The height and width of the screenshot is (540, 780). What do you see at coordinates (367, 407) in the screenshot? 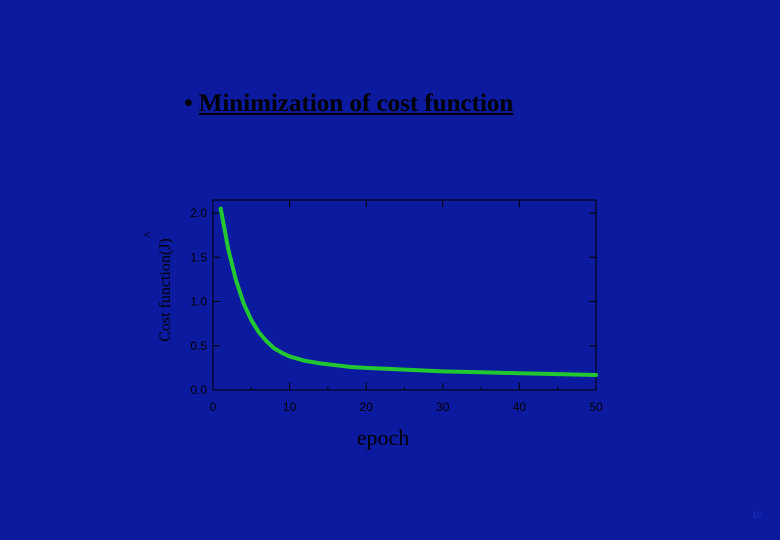
I see `x-tick-label: 20` at bounding box center [367, 407].